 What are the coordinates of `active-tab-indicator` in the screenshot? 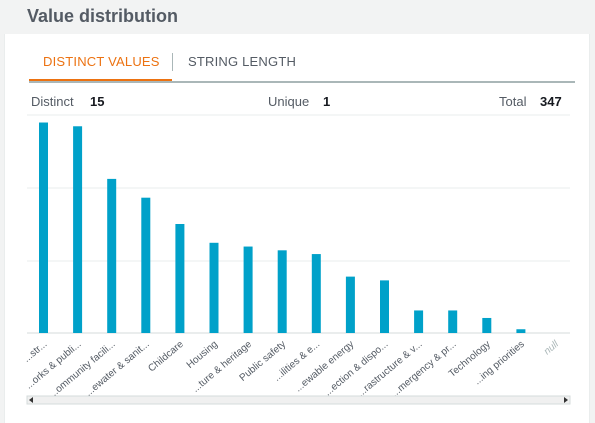 It's located at (100, 80).